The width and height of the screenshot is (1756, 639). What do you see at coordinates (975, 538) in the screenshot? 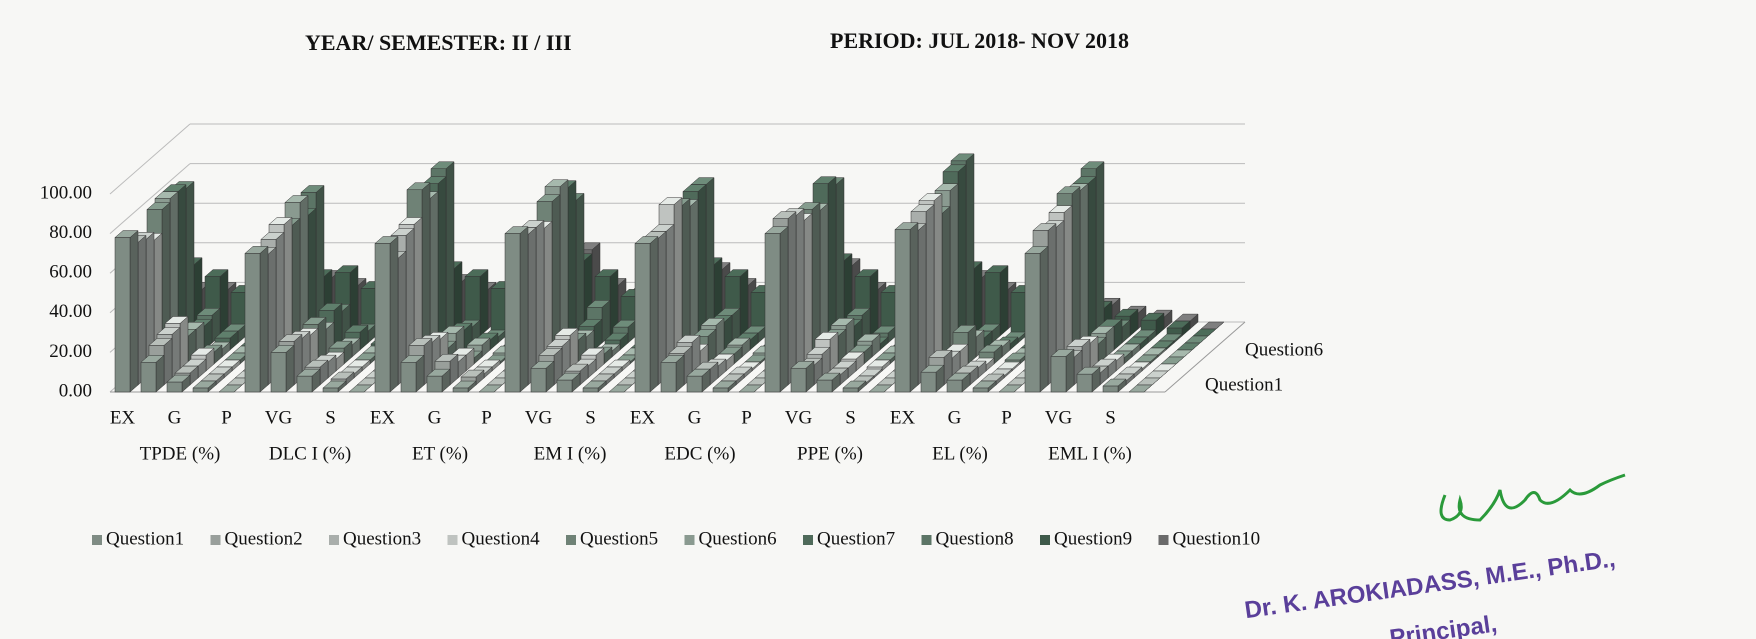
I see `legend-label: Question8` at bounding box center [975, 538].